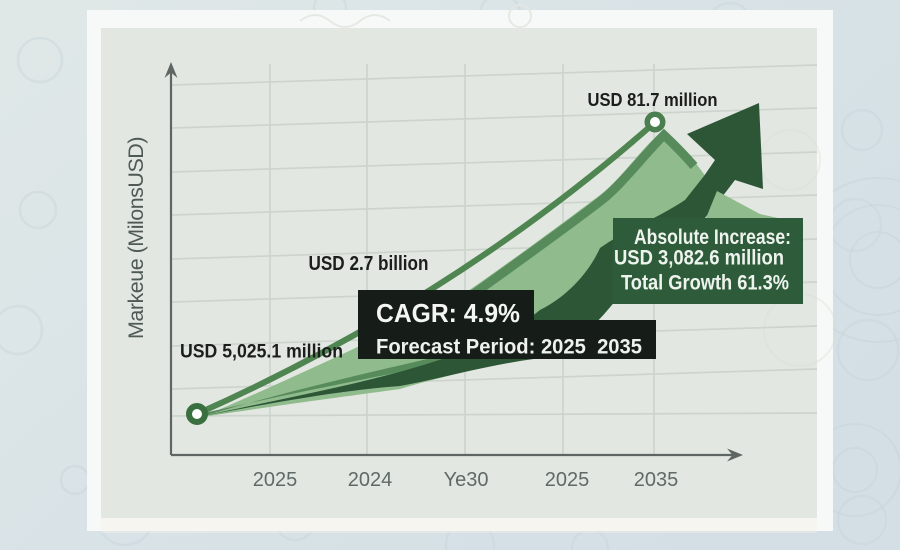 This screenshot has width=900, height=555. Describe the element at coordinates (705, 283) in the screenshot. I see `svg-text: Total Growth 61.3%` at that location.